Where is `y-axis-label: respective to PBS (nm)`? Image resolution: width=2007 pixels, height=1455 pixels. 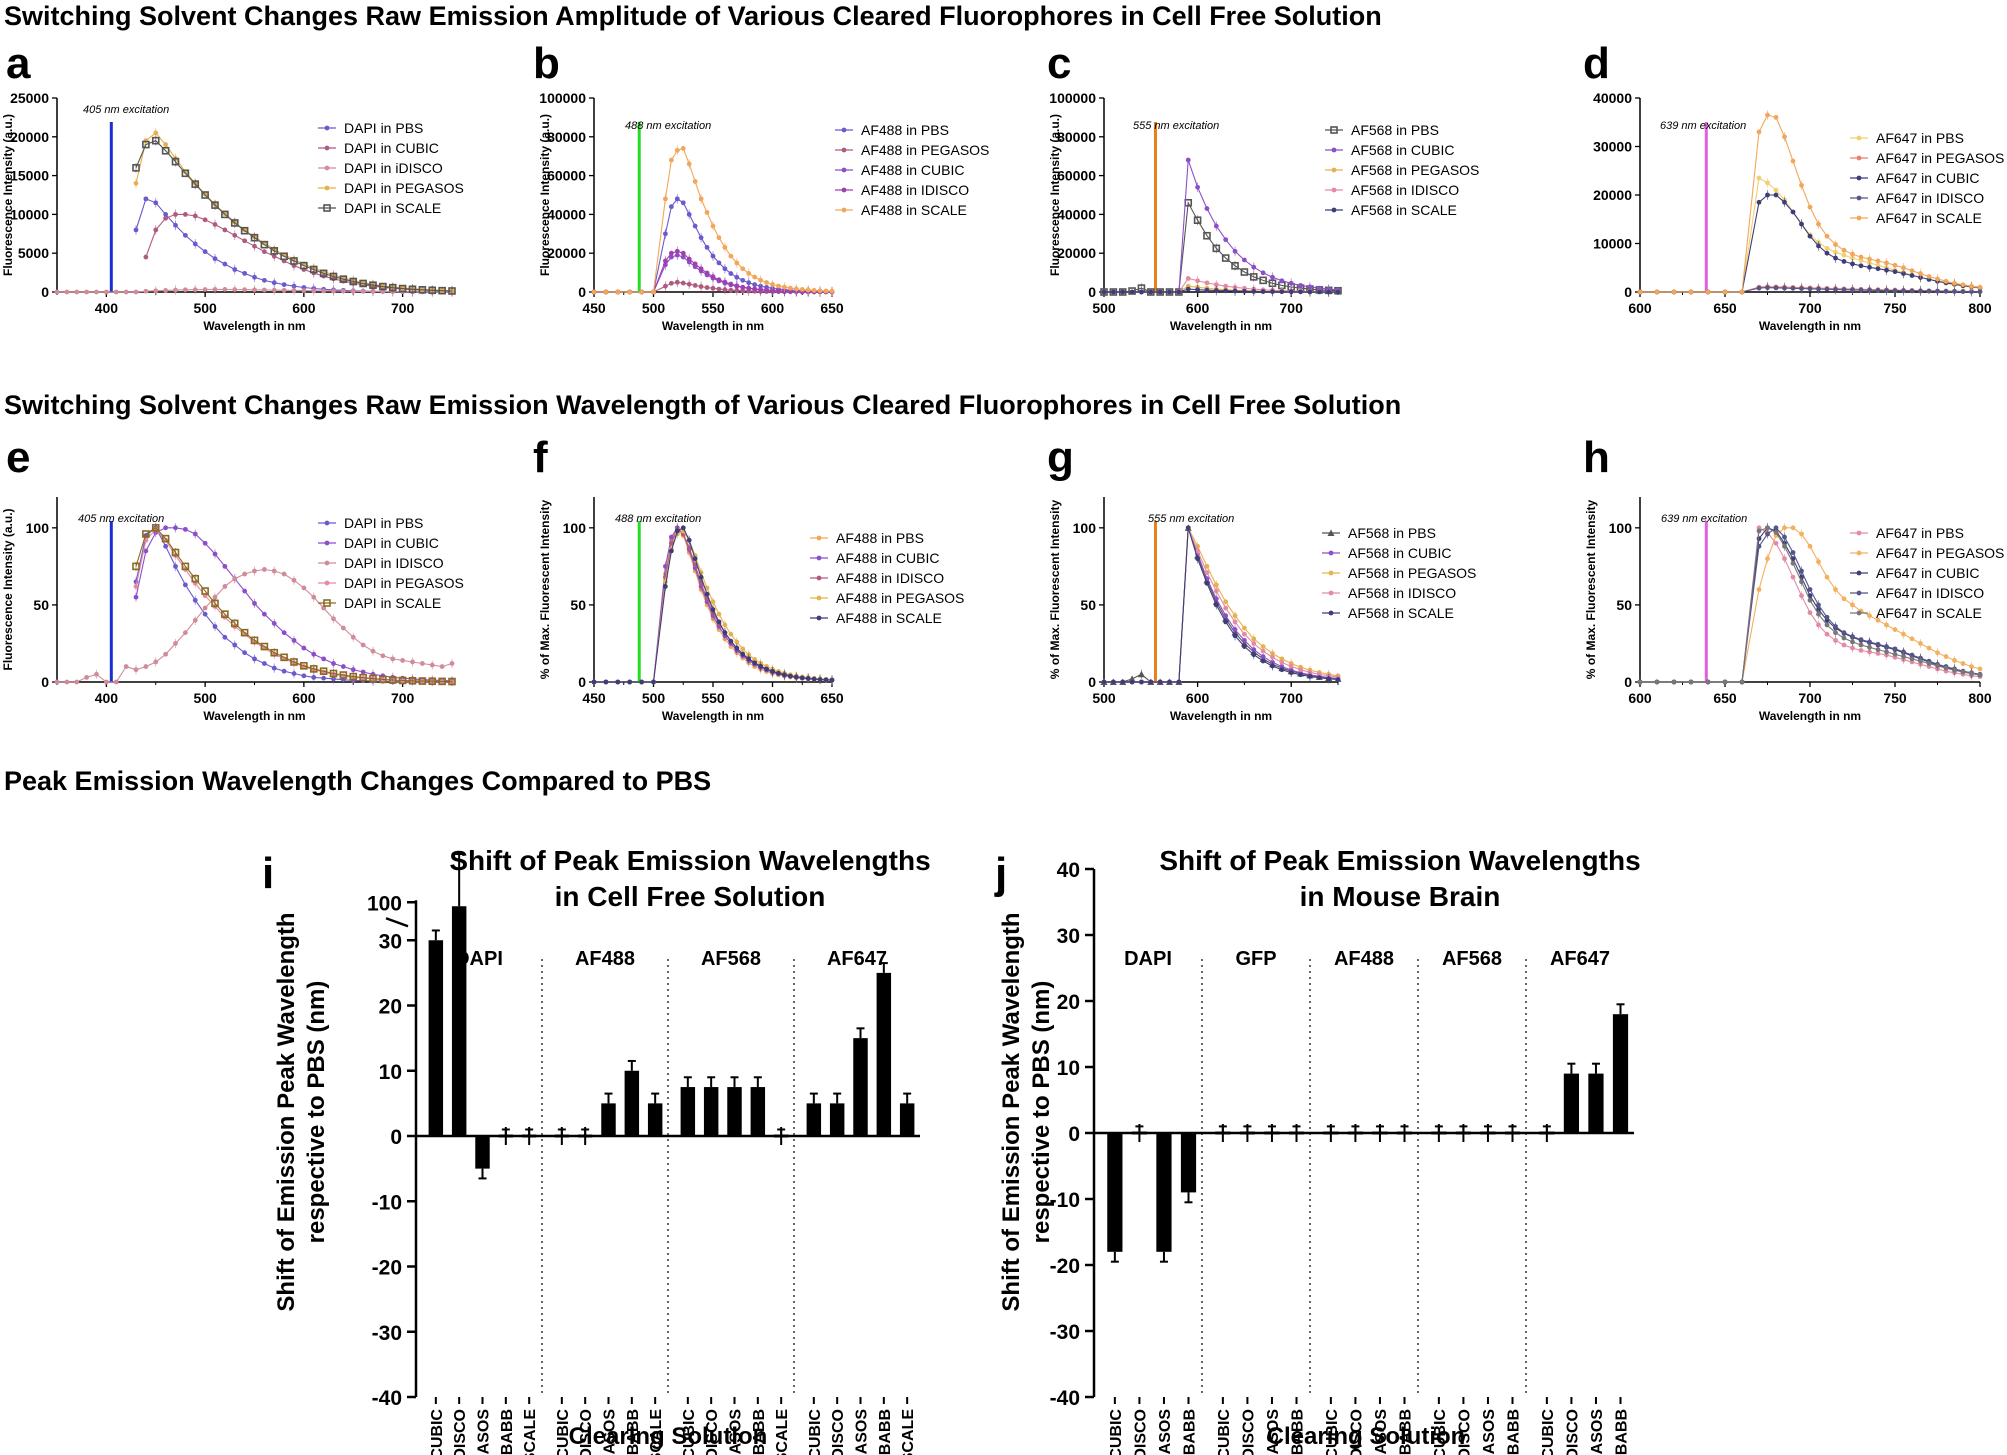
y-axis-label: respective to PBS (nm) is located at coordinates (1041, 1112).